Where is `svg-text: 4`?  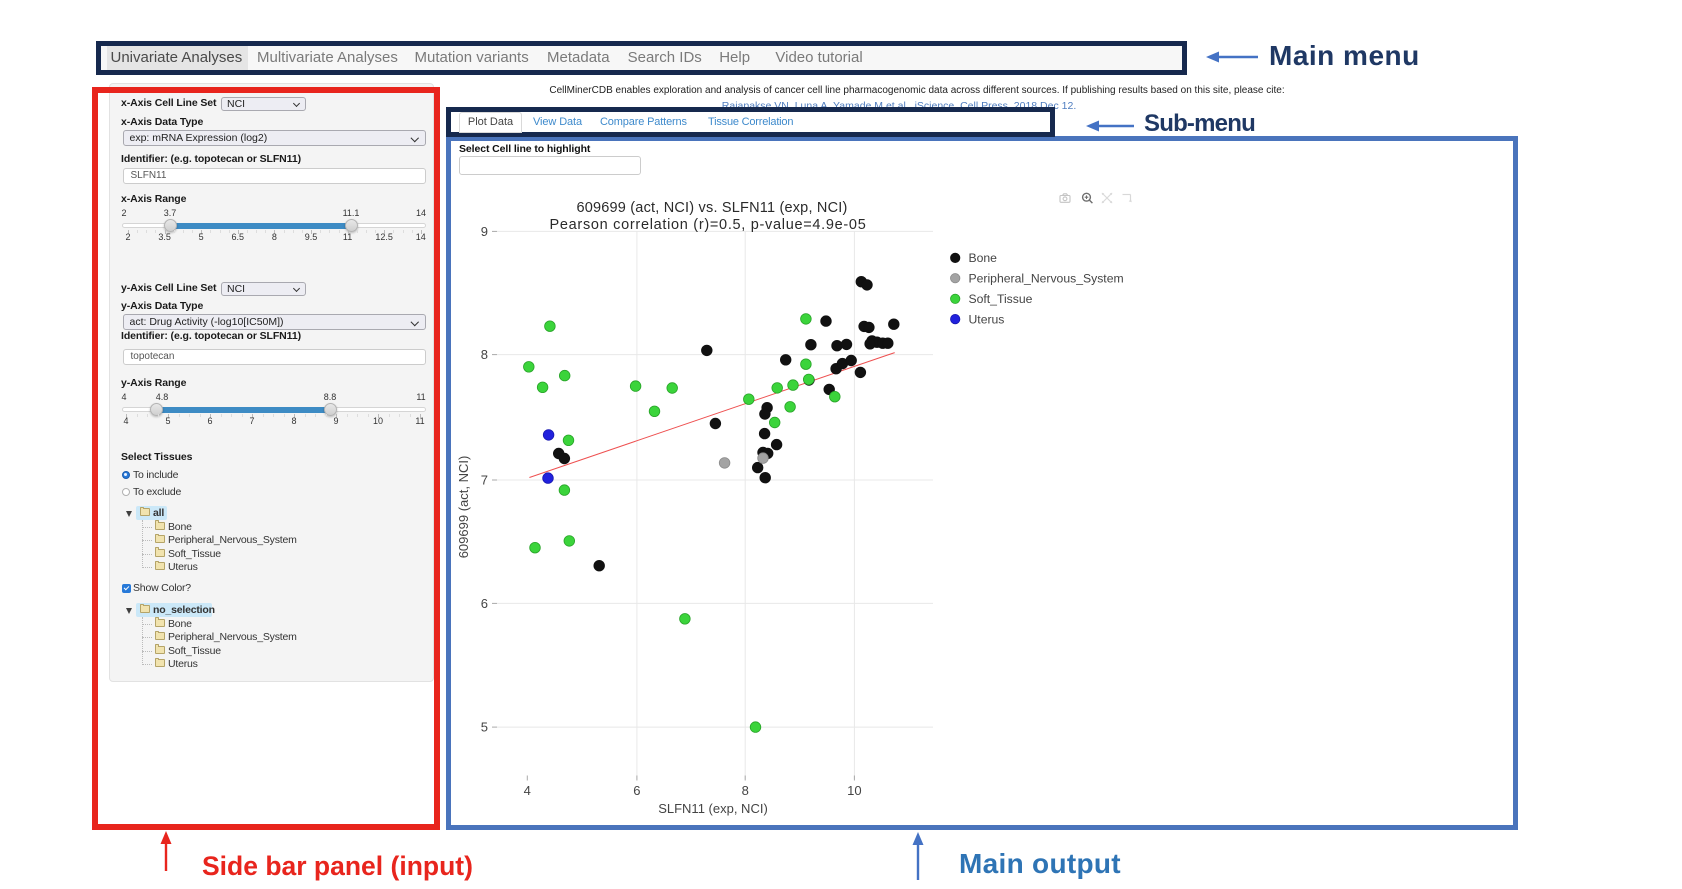
svg-text: 4 is located at coordinates (527, 790).